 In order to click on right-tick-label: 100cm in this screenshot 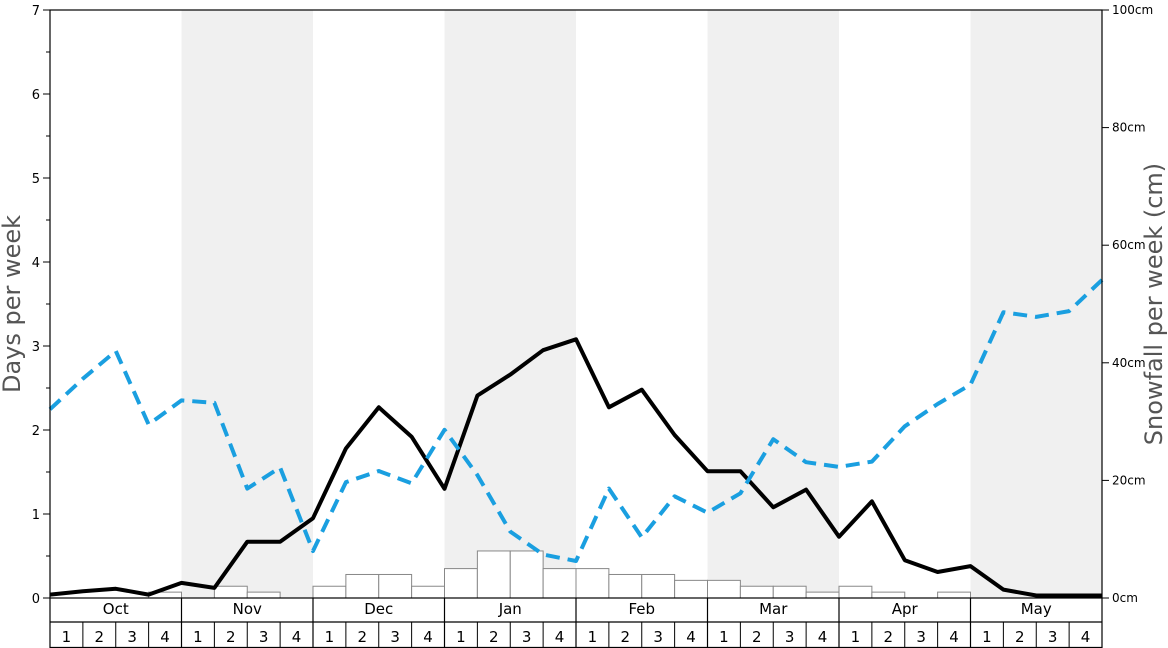, I will do `click(1132, 10)`.